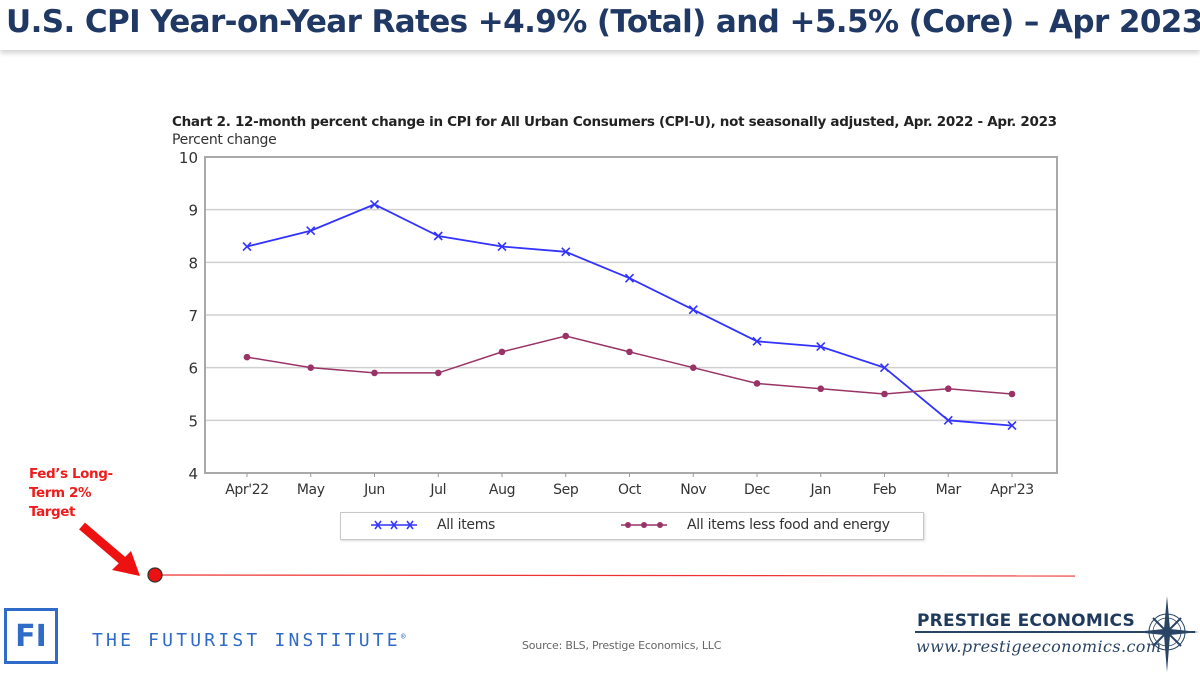 This screenshot has height=675, width=1200. What do you see at coordinates (1055, 632) in the screenshot?
I see `prestige-divider` at bounding box center [1055, 632].